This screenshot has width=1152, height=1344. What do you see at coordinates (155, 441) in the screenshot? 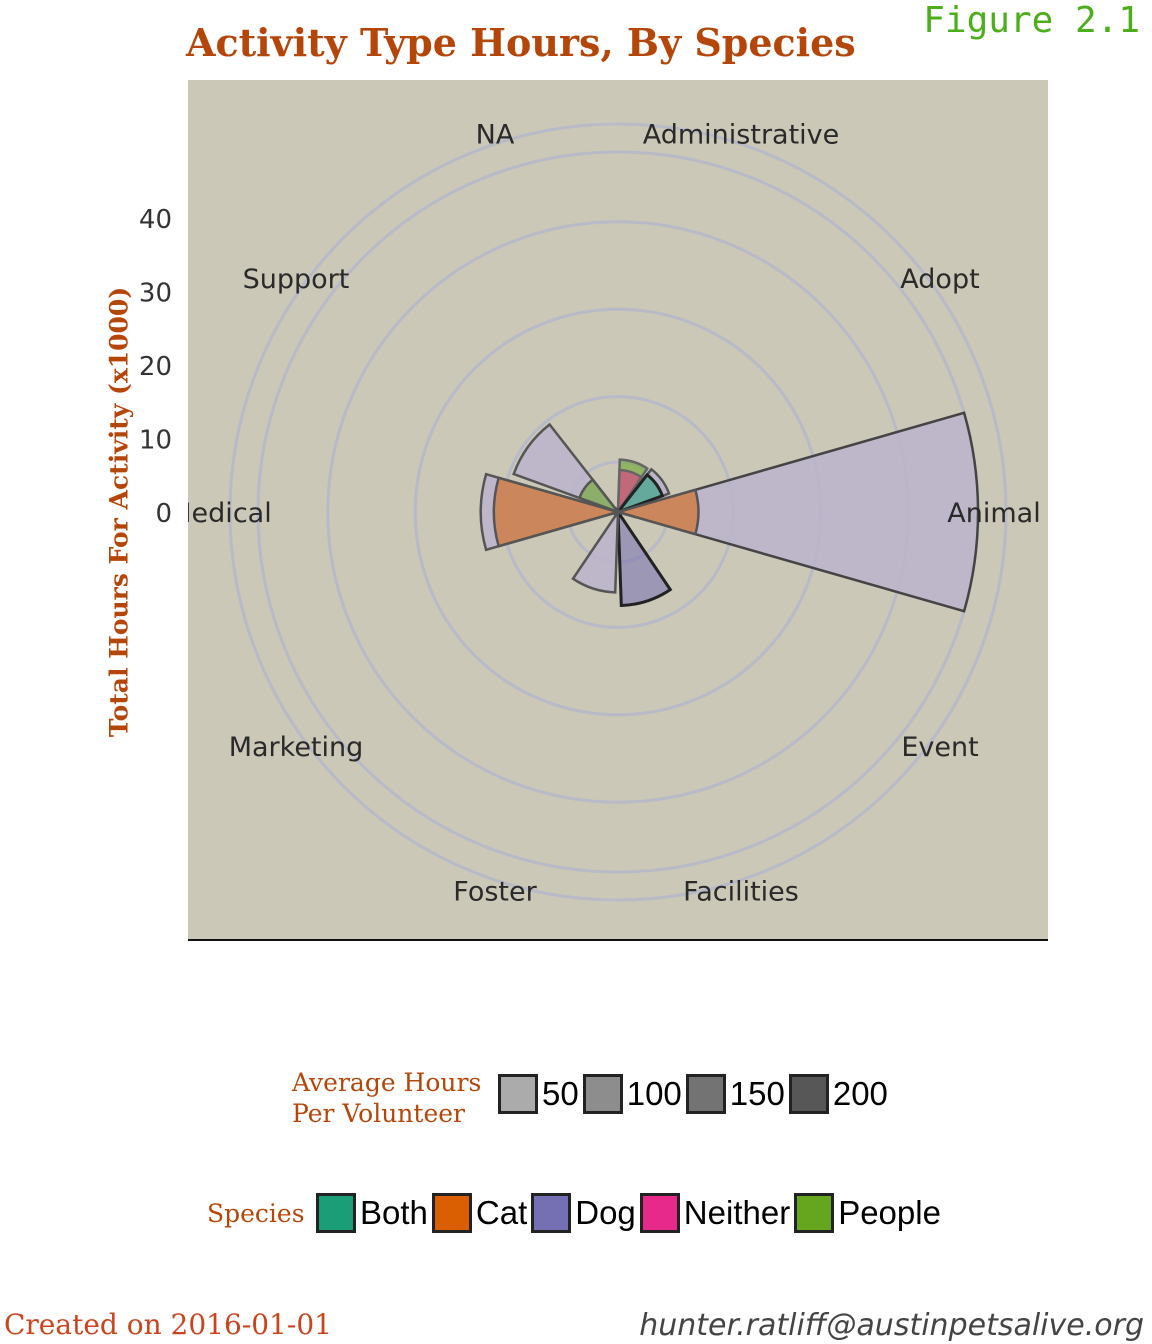
I see `radial-tick-label: 10` at bounding box center [155, 441].